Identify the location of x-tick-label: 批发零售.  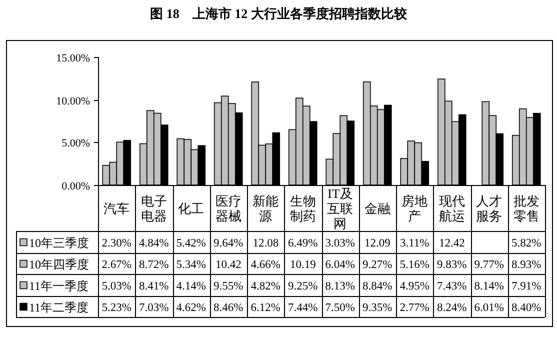
(526, 209).